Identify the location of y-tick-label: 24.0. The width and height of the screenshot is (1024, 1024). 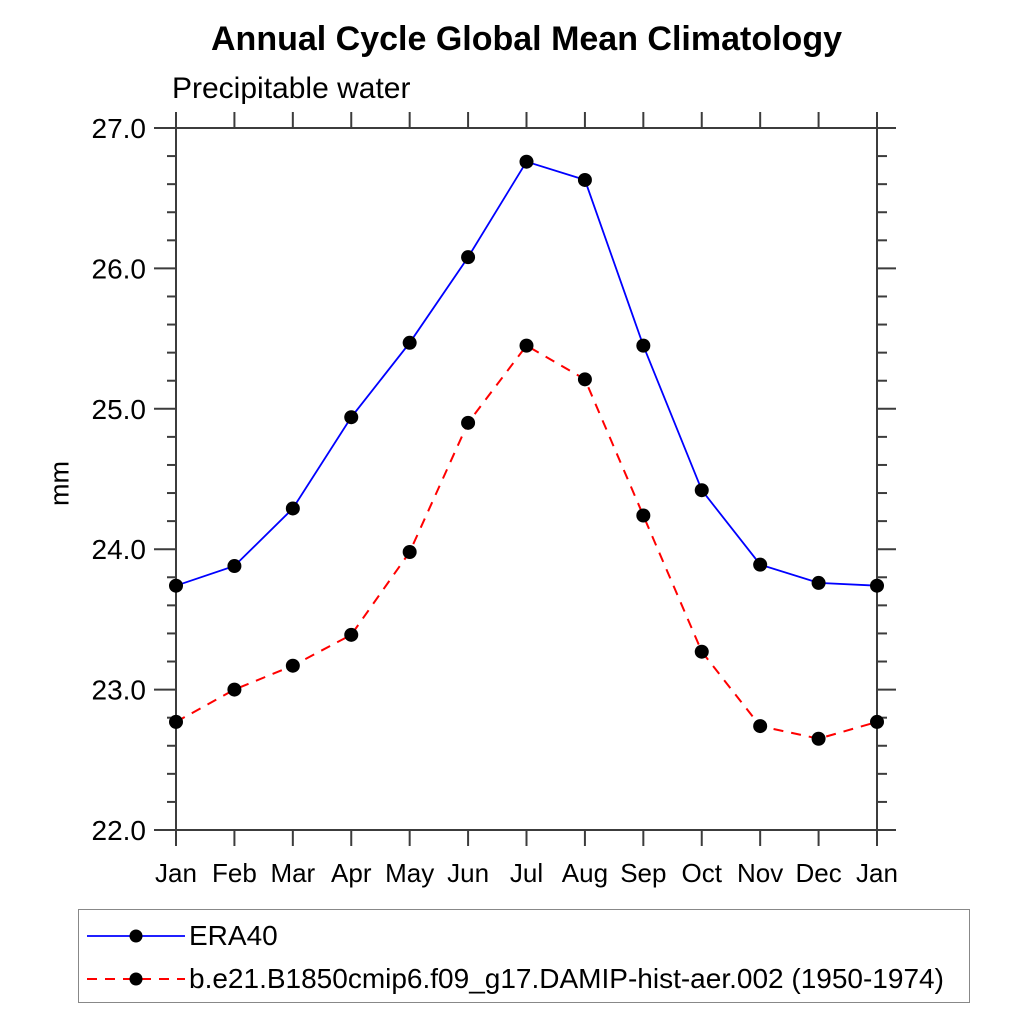
(119, 549).